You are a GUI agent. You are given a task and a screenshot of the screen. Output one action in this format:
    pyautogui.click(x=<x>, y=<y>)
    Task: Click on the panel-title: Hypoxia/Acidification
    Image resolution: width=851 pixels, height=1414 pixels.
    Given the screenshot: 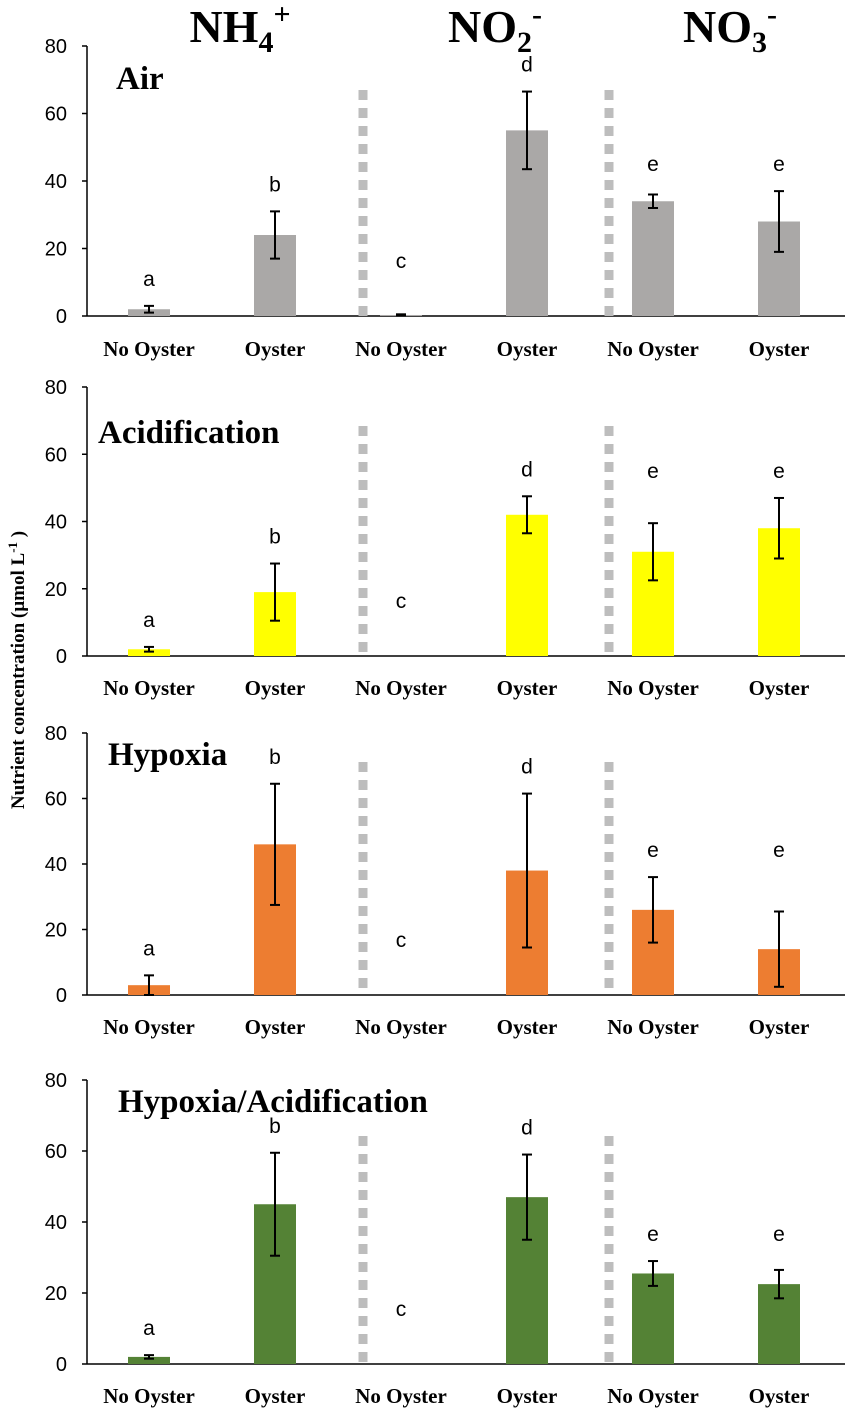 What is the action you would take?
    pyautogui.click(x=273, y=1102)
    